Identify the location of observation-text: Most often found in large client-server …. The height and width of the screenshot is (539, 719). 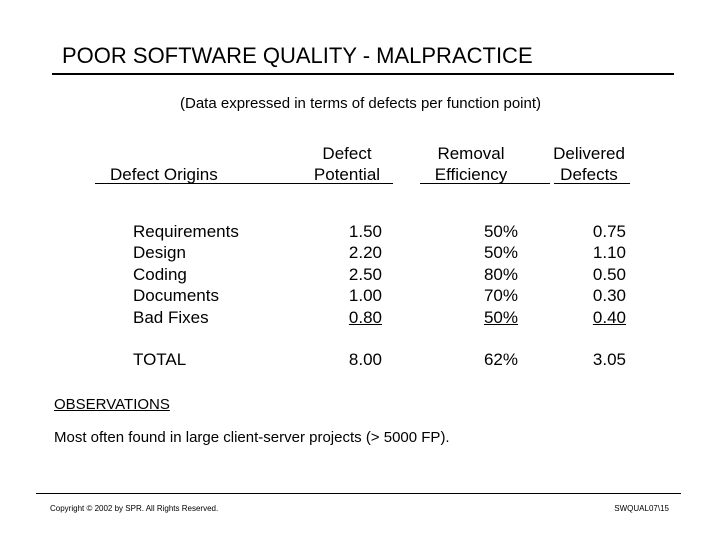
(252, 437).